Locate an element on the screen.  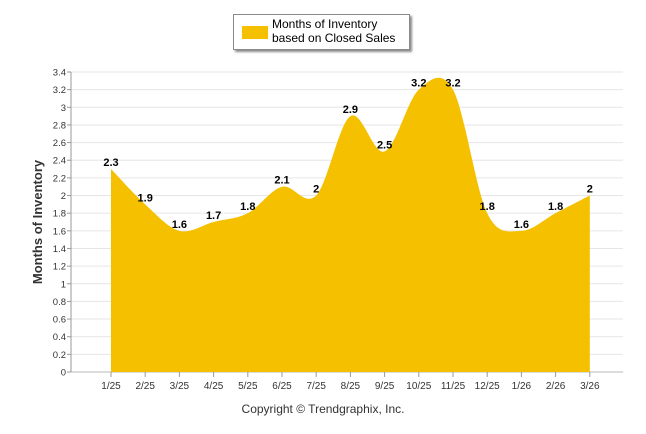
y-tick-label: 2.2 is located at coordinates (59, 178).